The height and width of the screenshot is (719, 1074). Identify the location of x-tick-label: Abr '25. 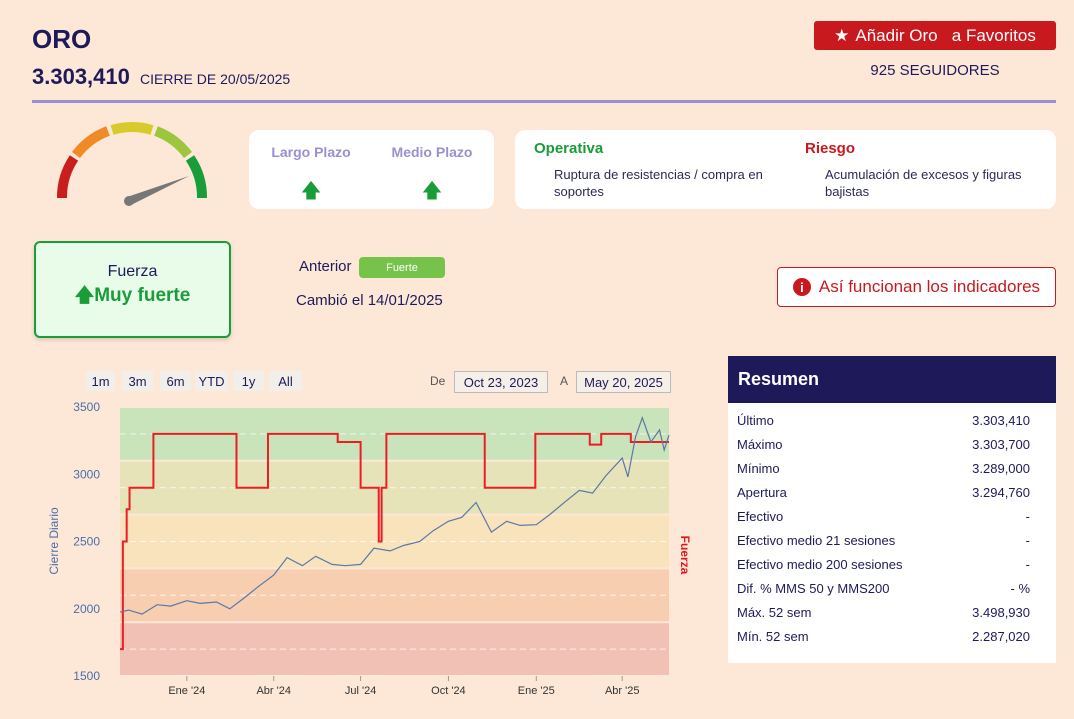
(622, 691).